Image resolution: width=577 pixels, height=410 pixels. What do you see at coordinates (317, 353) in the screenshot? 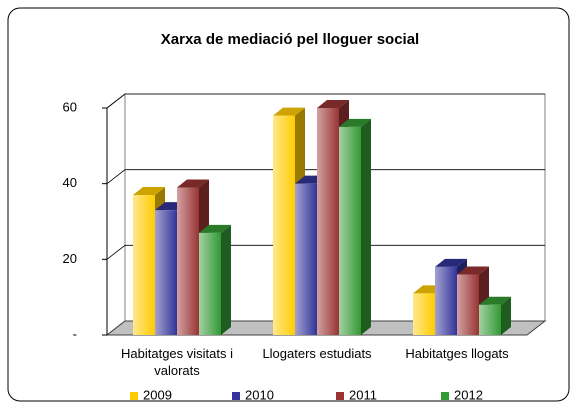
I see `x-tick-label: Llogaters estudiats` at bounding box center [317, 353].